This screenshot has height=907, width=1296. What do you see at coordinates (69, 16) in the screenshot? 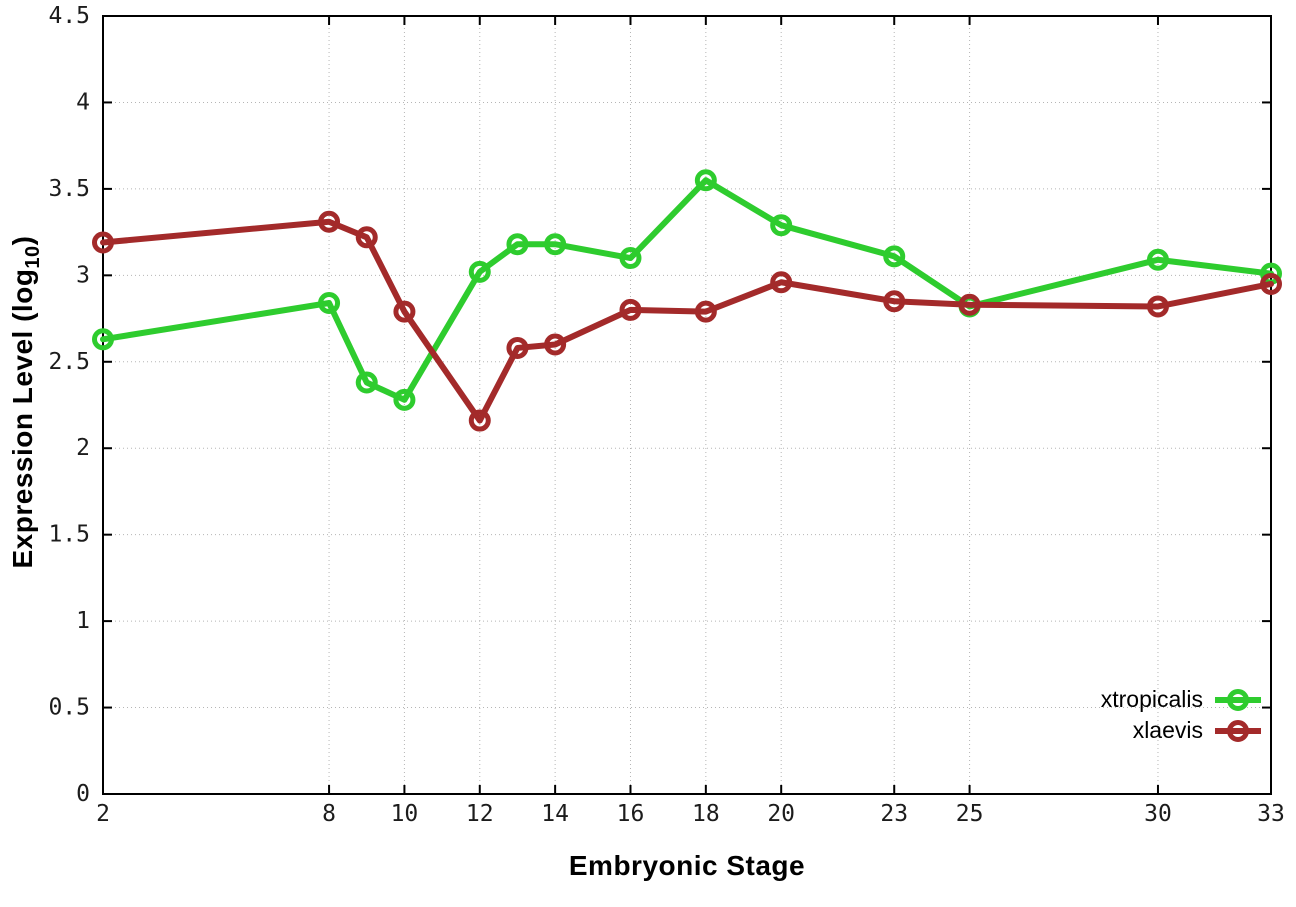
I see `y-tick-label: 4.5` at bounding box center [69, 16].